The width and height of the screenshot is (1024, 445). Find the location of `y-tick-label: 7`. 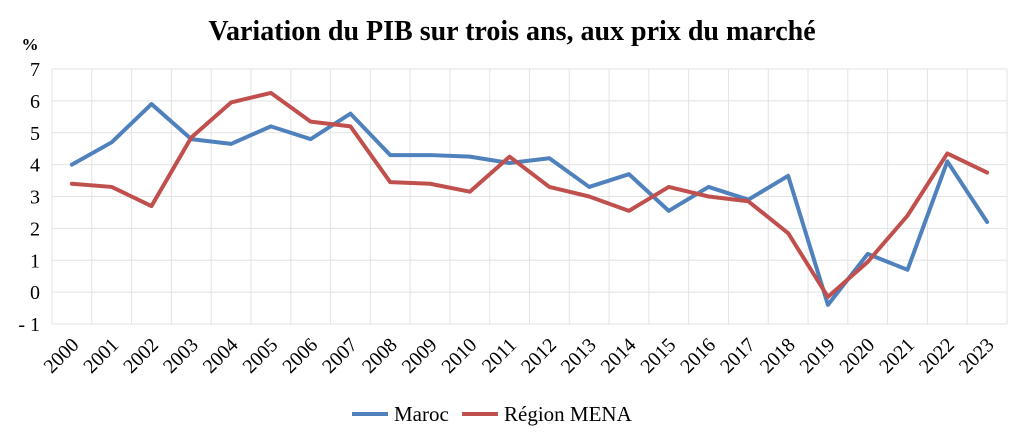

y-tick-label: 7 is located at coordinates (35, 70).